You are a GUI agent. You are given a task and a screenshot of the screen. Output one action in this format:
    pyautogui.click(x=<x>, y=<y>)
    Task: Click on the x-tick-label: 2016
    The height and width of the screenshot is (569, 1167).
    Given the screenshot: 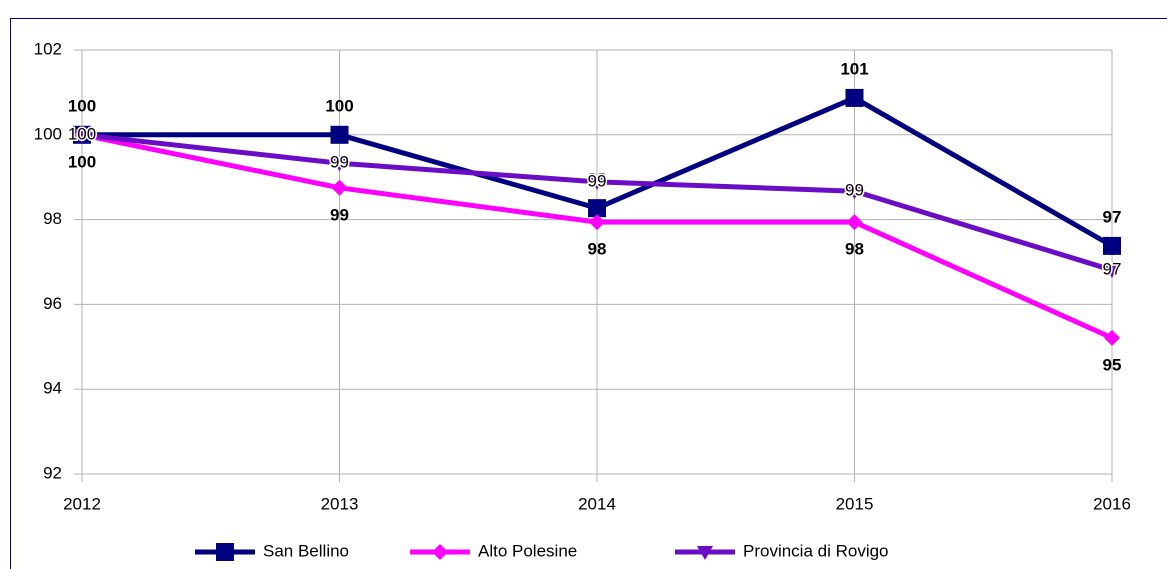 What is the action you would take?
    pyautogui.click(x=1112, y=503)
    